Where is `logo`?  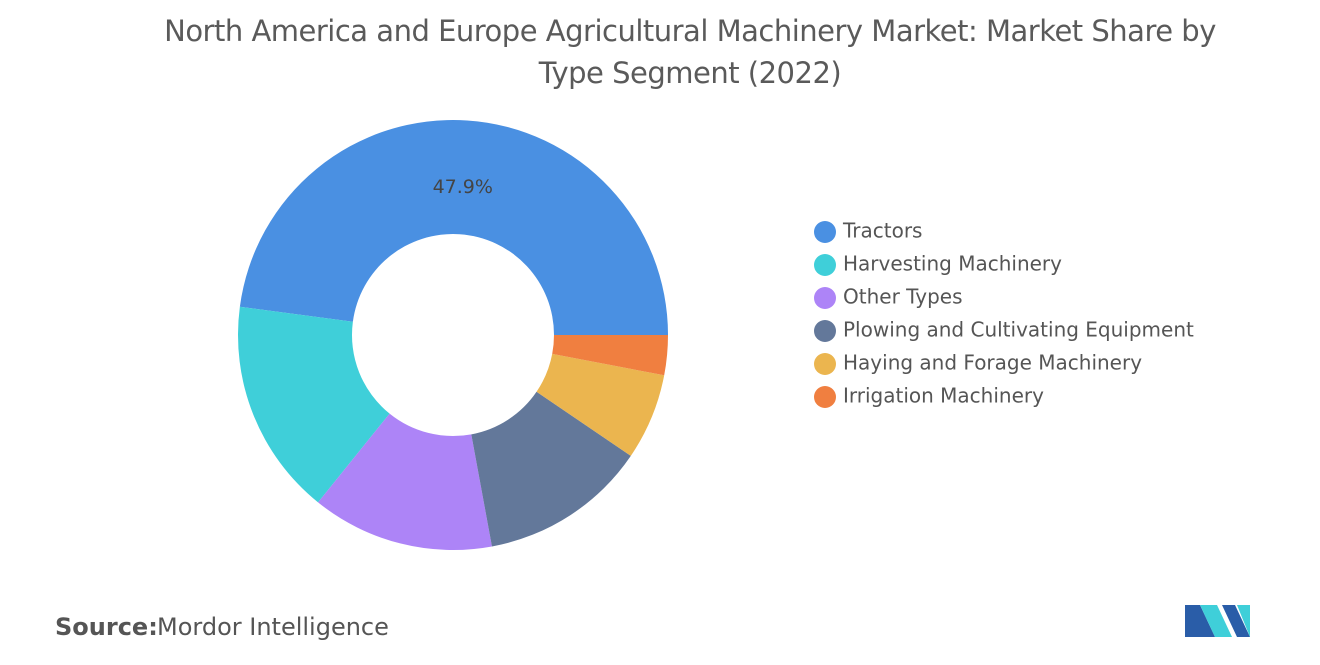
logo is located at coordinates (1217, 621).